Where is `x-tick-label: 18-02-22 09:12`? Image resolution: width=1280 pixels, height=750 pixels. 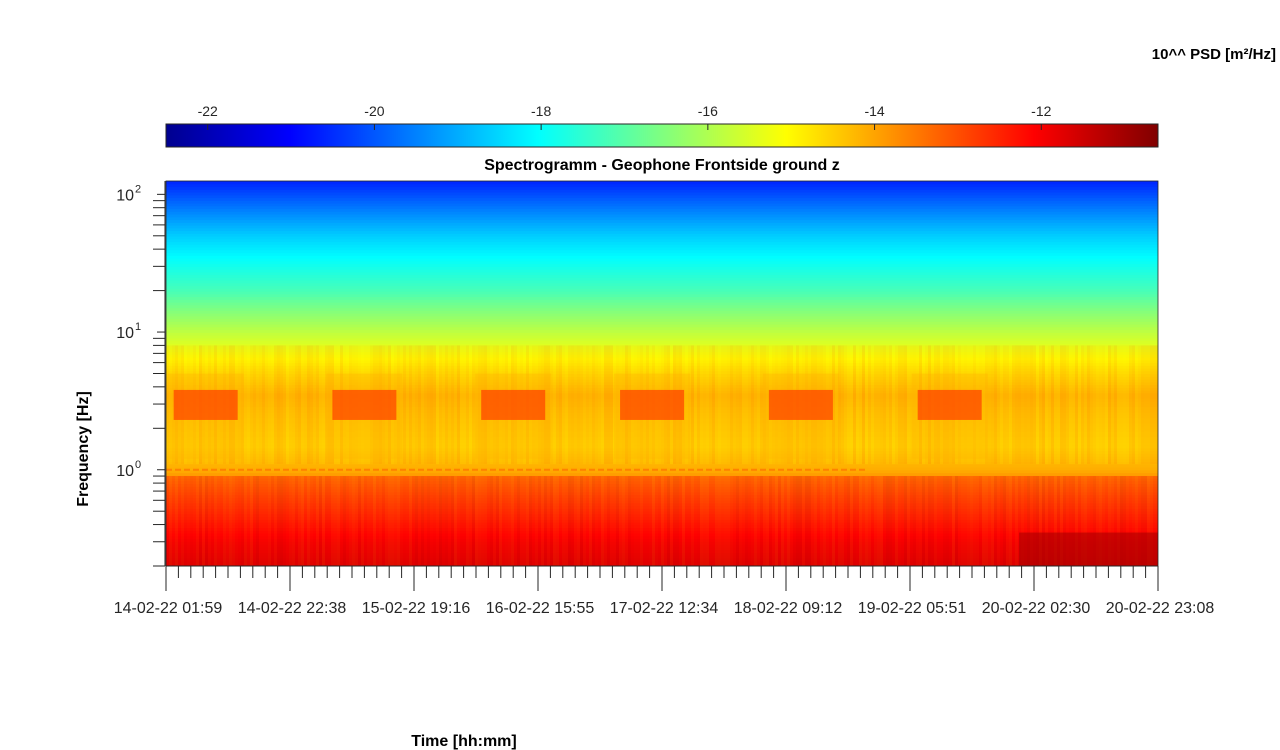
x-tick-label: 18-02-22 09:12 is located at coordinates (788, 608).